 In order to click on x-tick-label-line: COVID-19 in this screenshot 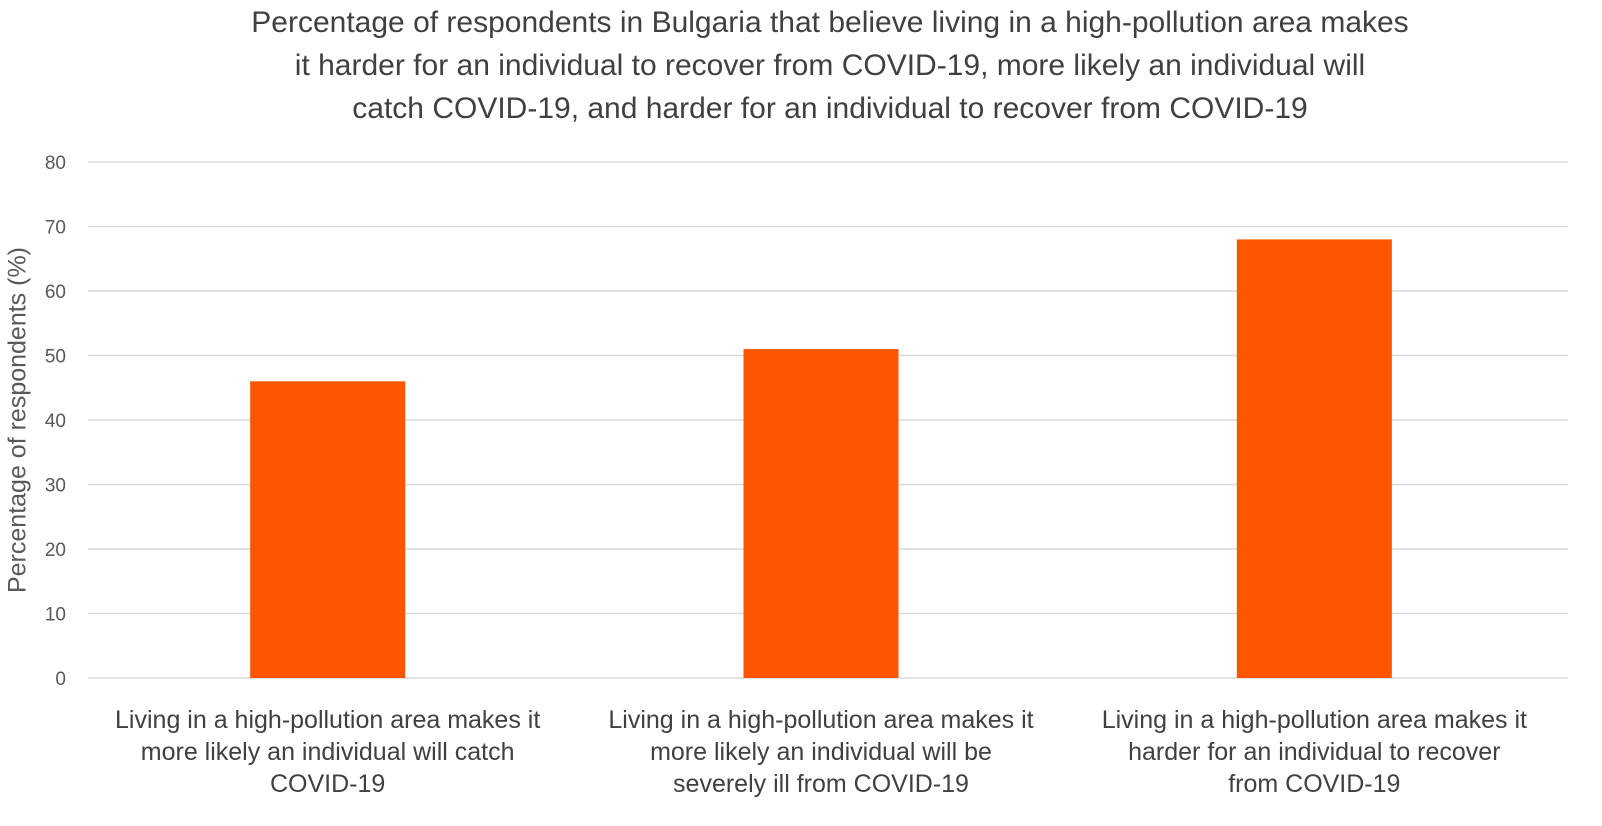, I will do `click(328, 784)`.